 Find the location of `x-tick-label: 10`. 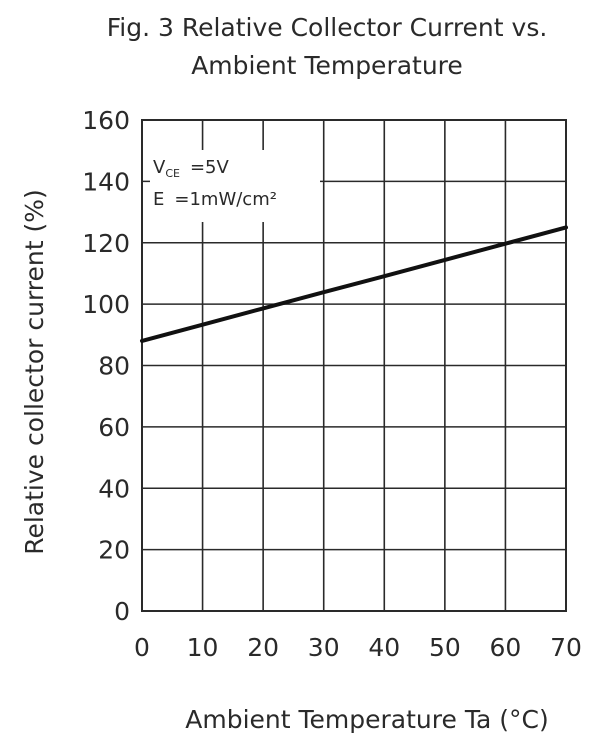

x-tick-label: 10 is located at coordinates (203, 647).